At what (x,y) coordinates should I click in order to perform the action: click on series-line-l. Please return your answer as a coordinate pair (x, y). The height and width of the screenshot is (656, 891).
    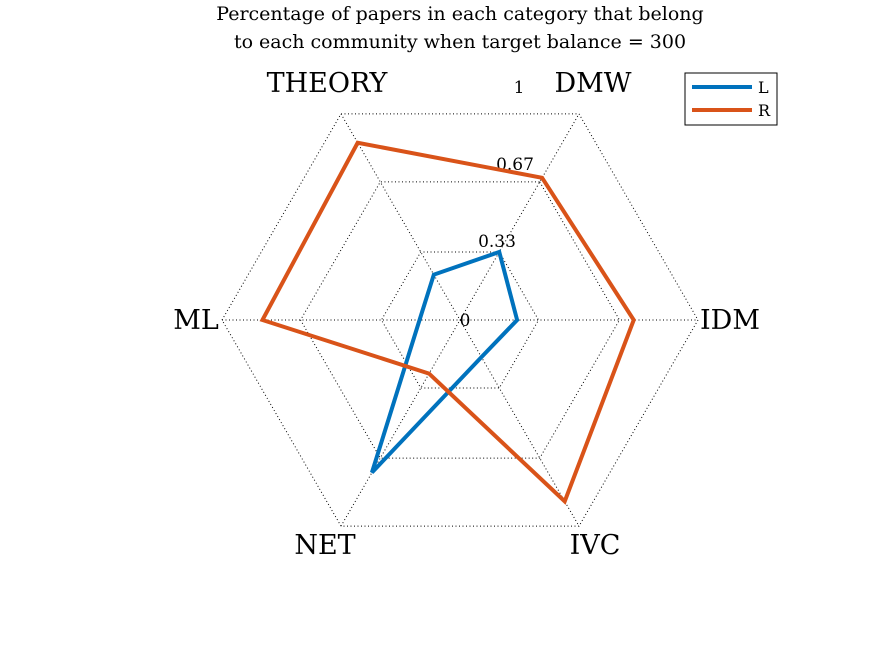
    Looking at the image, I should click on (445, 361).